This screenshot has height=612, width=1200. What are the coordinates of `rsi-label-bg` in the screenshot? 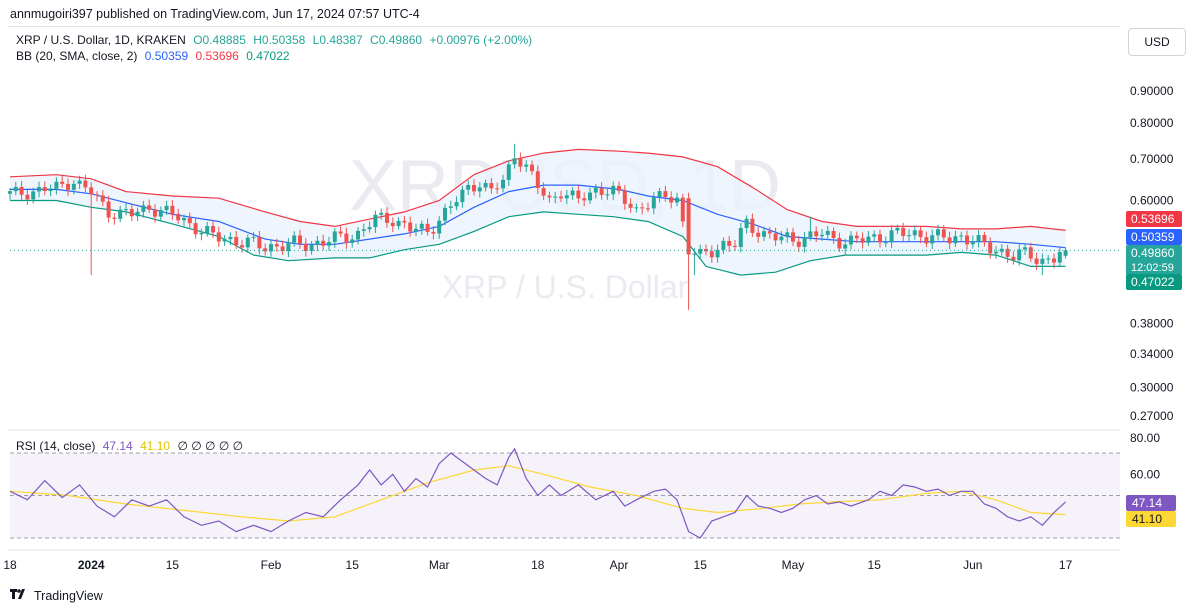 It's located at (1151, 519).